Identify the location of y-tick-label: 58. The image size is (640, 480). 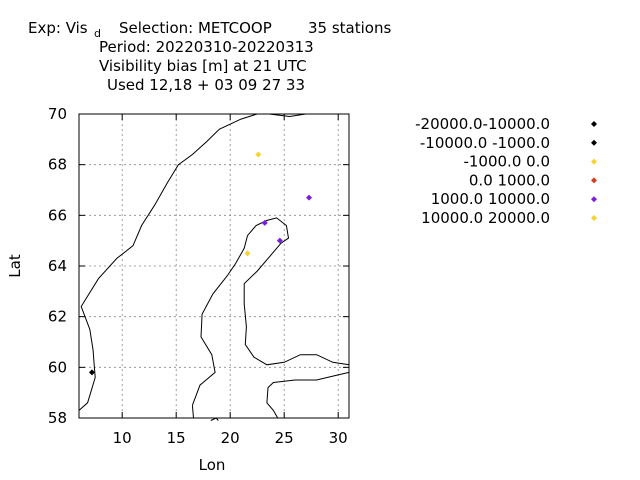
(57, 418).